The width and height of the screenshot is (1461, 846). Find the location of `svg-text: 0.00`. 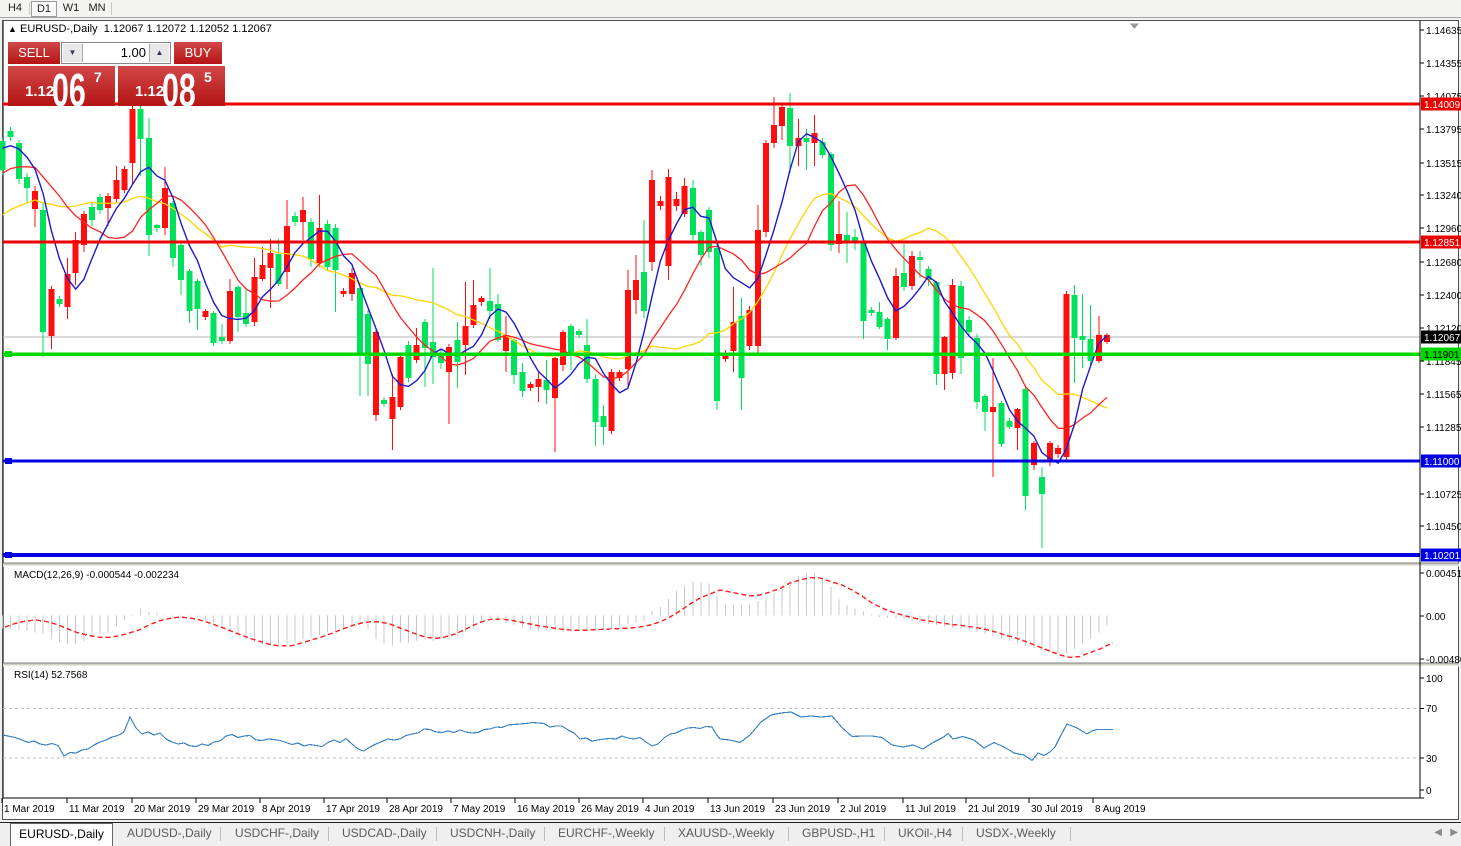

svg-text: 0.00 is located at coordinates (1436, 617).